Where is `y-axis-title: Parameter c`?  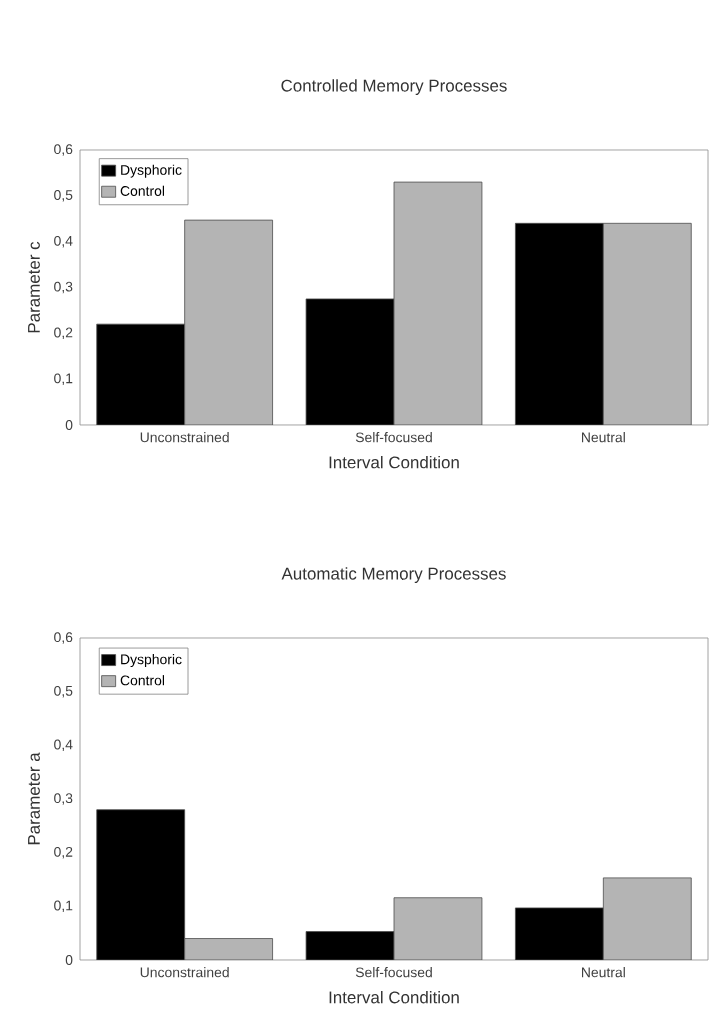 y-axis-title: Parameter c is located at coordinates (34, 287).